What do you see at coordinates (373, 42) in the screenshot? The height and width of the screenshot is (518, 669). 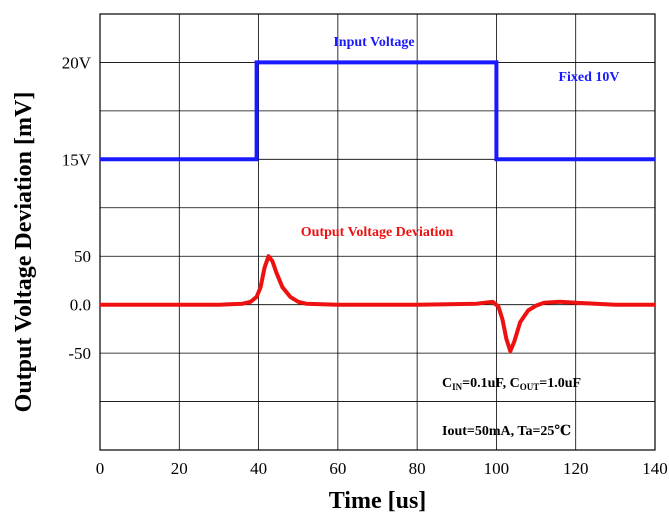 I see `input-voltage-label: Input Voltage` at bounding box center [373, 42].